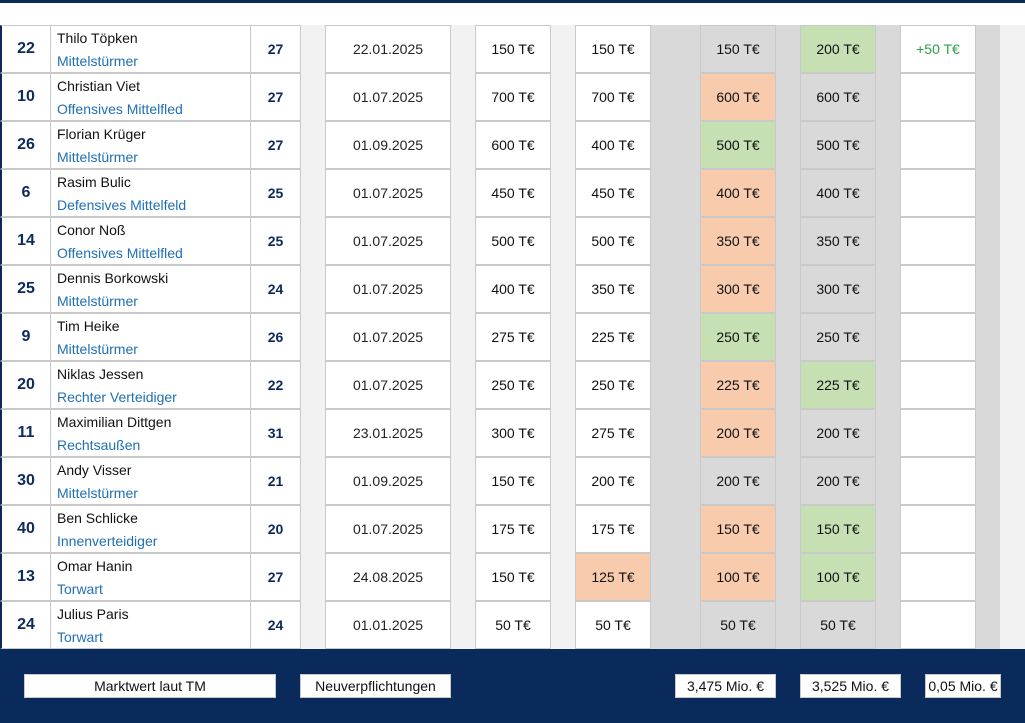 This screenshot has width=1025, height=723. Describe the element at coordinates (838, 241) in the screenshot. I see `value-4: 350 T€` at that location.